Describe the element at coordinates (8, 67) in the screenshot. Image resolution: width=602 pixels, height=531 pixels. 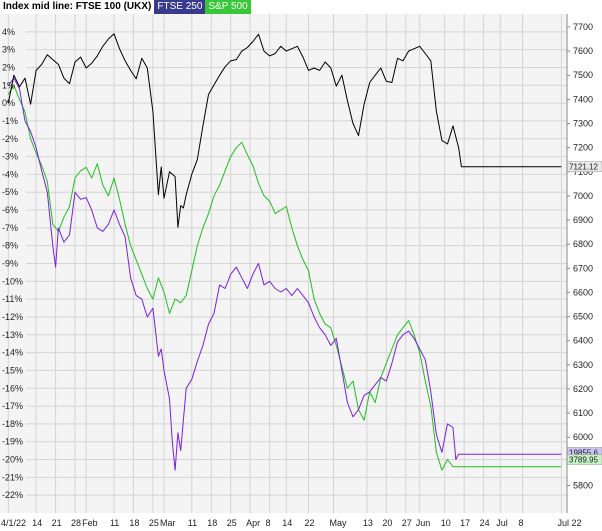
I see `left-tick-label: 2%` at that location.